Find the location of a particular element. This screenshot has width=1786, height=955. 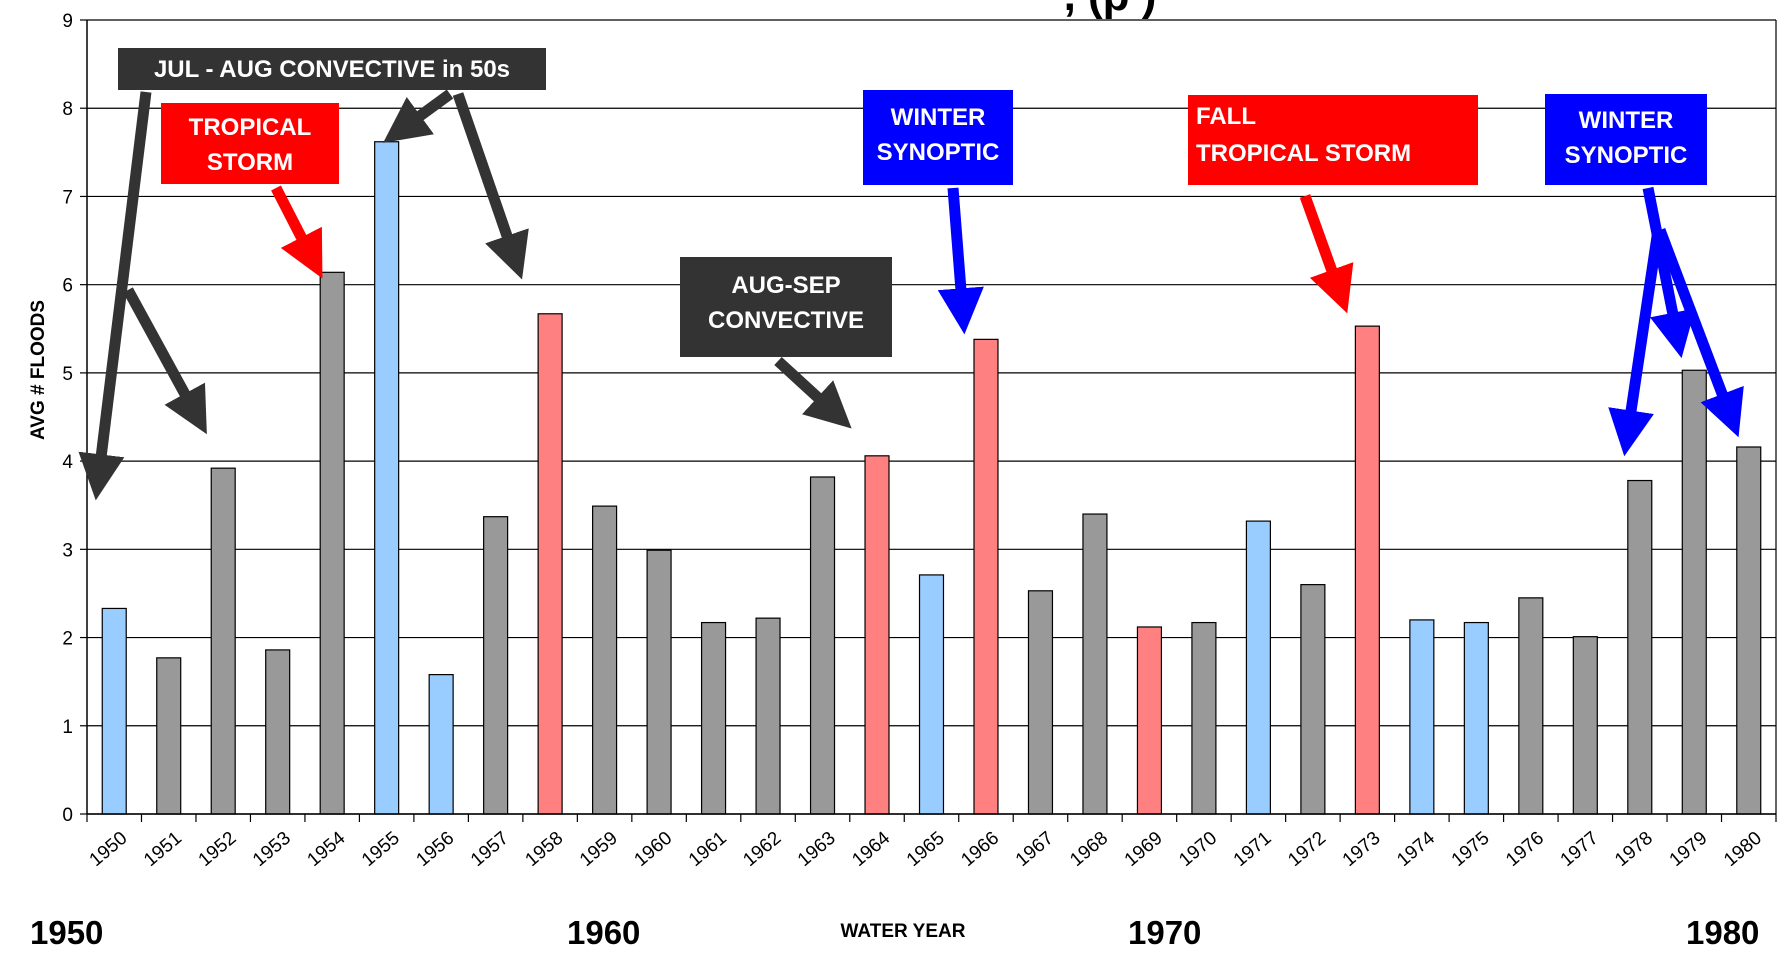

x-tick-label-1961: 1961 is located at coordinates (708, 849).